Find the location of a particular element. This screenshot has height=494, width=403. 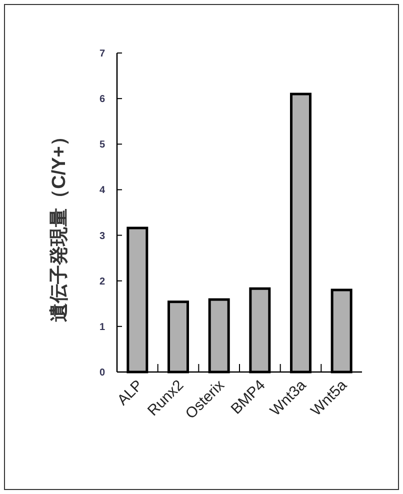

y-tick-label: 6 is located at coordinates (102, 100).